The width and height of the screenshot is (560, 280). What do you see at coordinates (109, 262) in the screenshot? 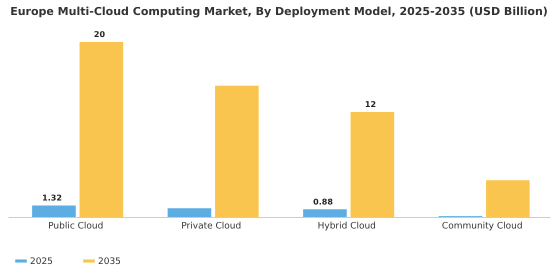
I see `legend-label: 2035` at bounding box center [109, 262].